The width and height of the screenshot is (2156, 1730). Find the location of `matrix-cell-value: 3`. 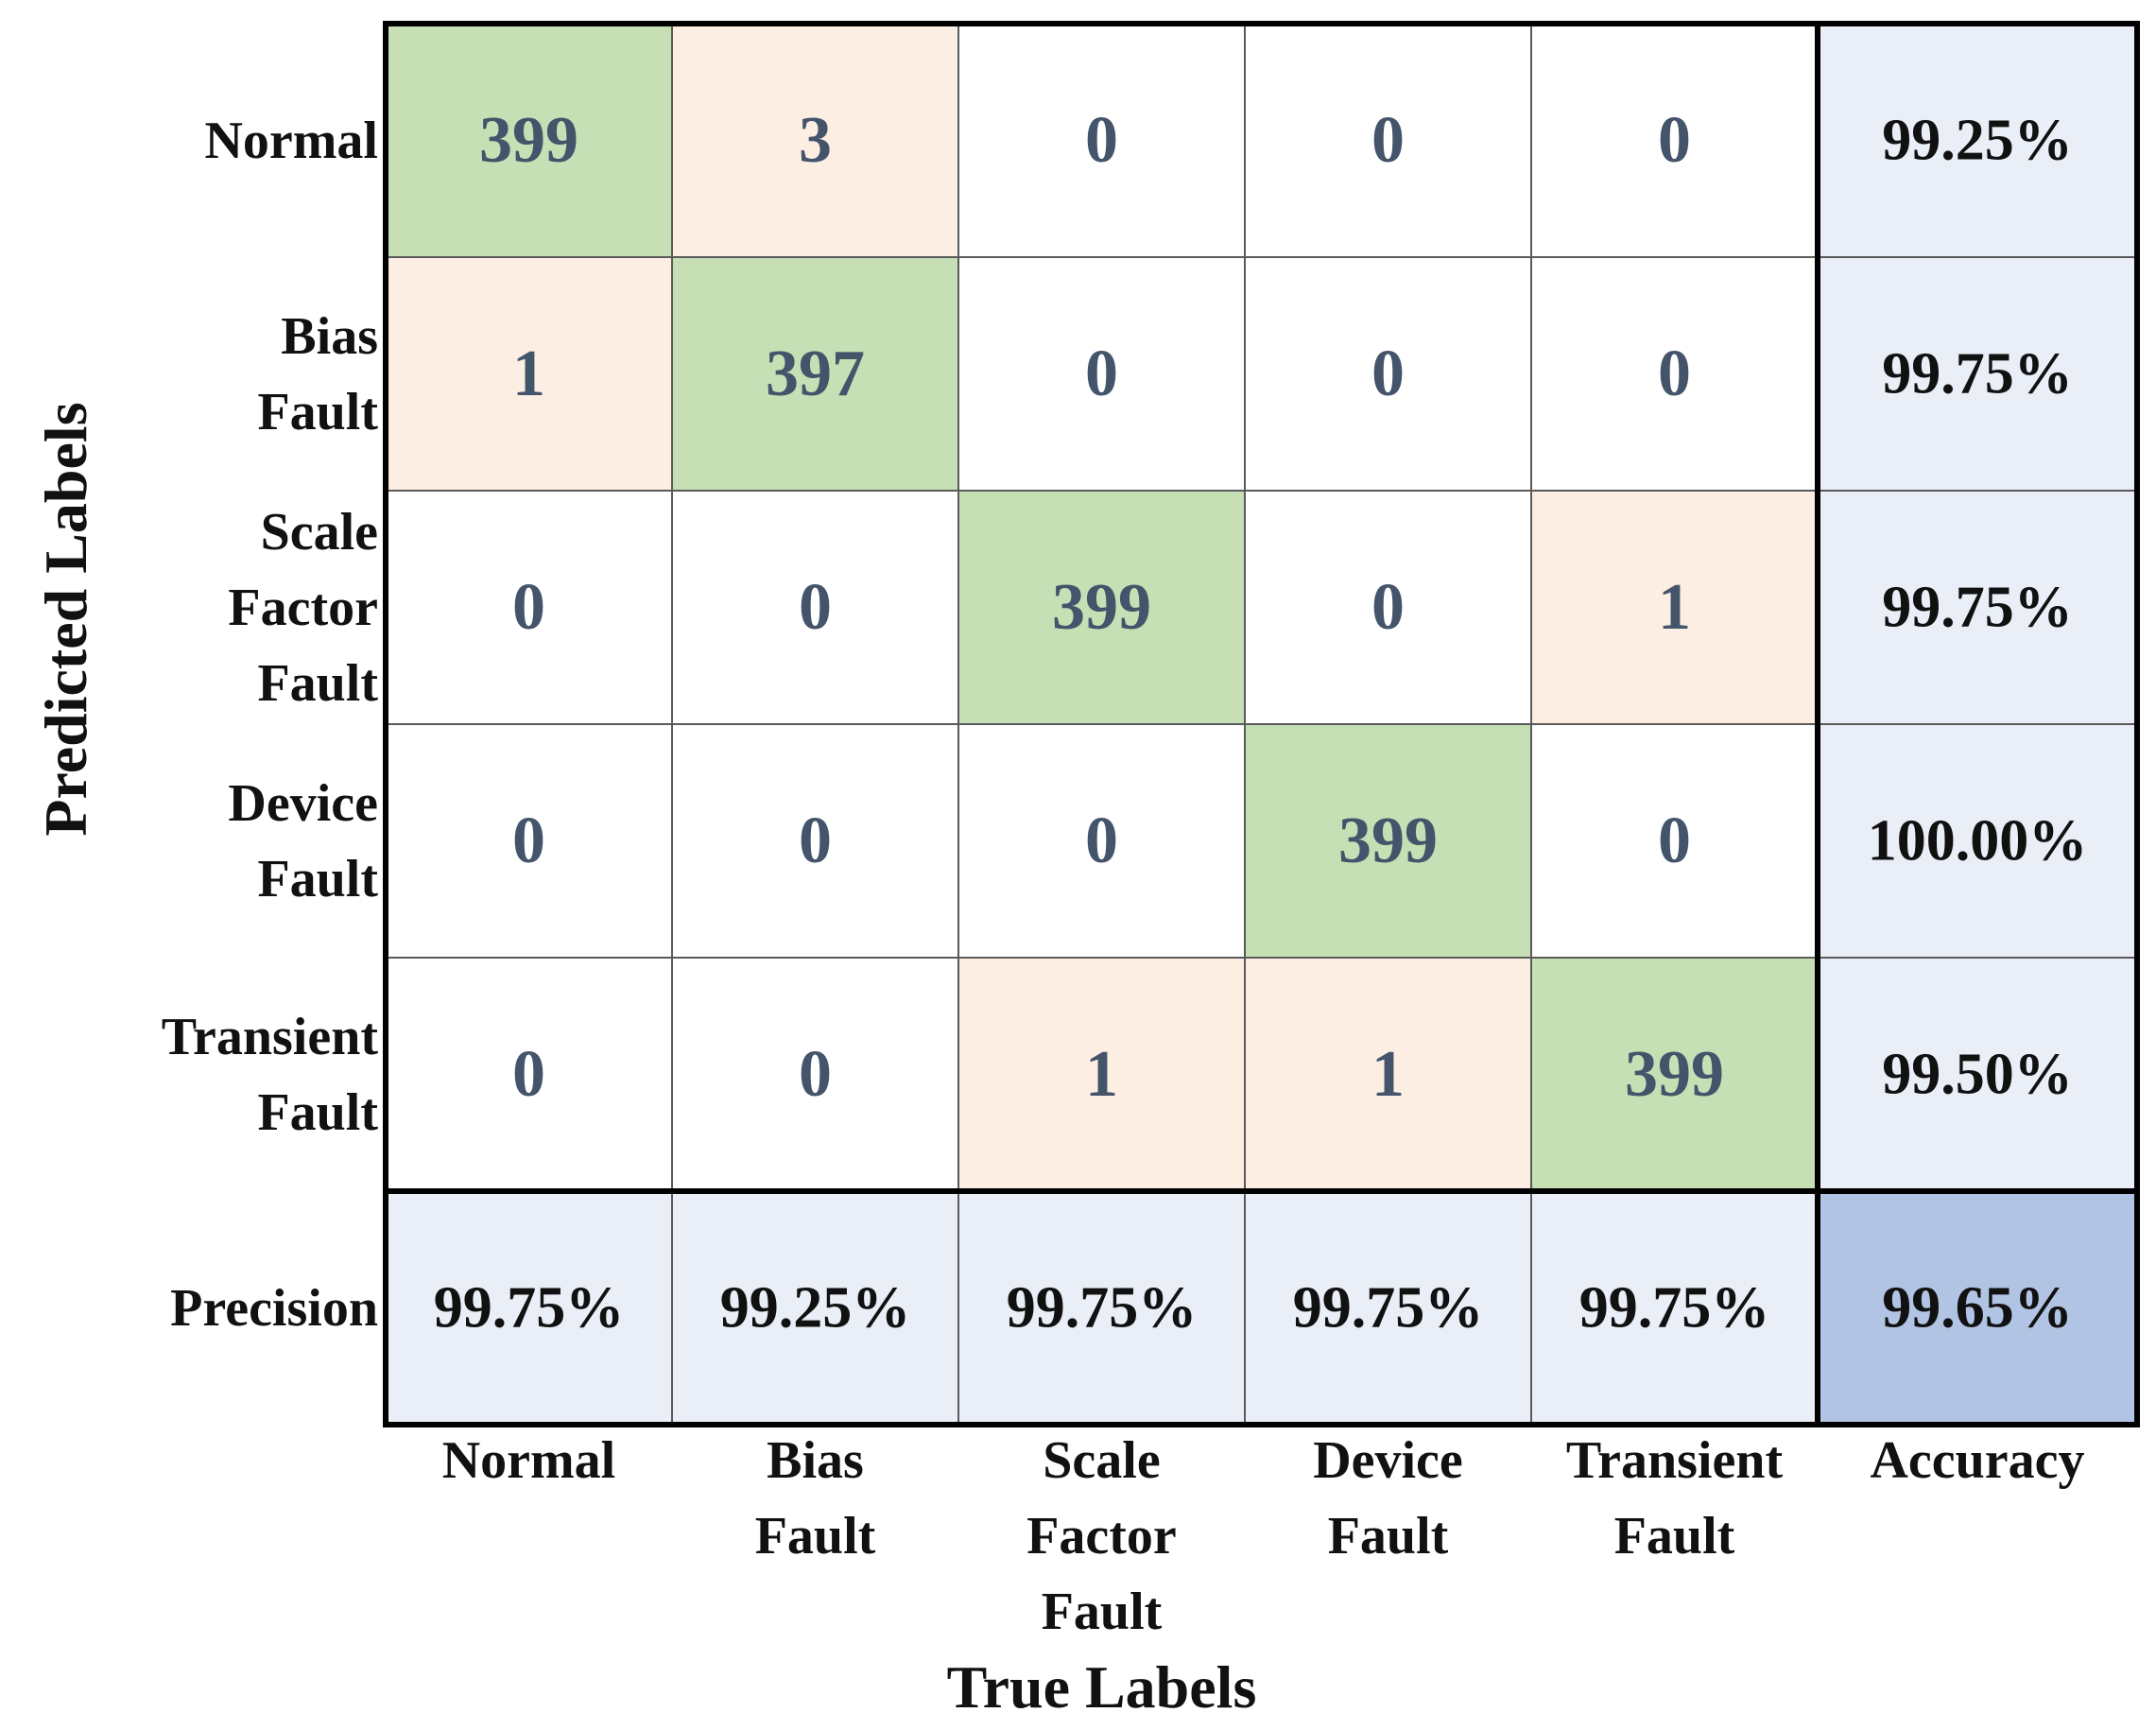

matrix-cell-value: 3 is located at coordinates (816, 140).